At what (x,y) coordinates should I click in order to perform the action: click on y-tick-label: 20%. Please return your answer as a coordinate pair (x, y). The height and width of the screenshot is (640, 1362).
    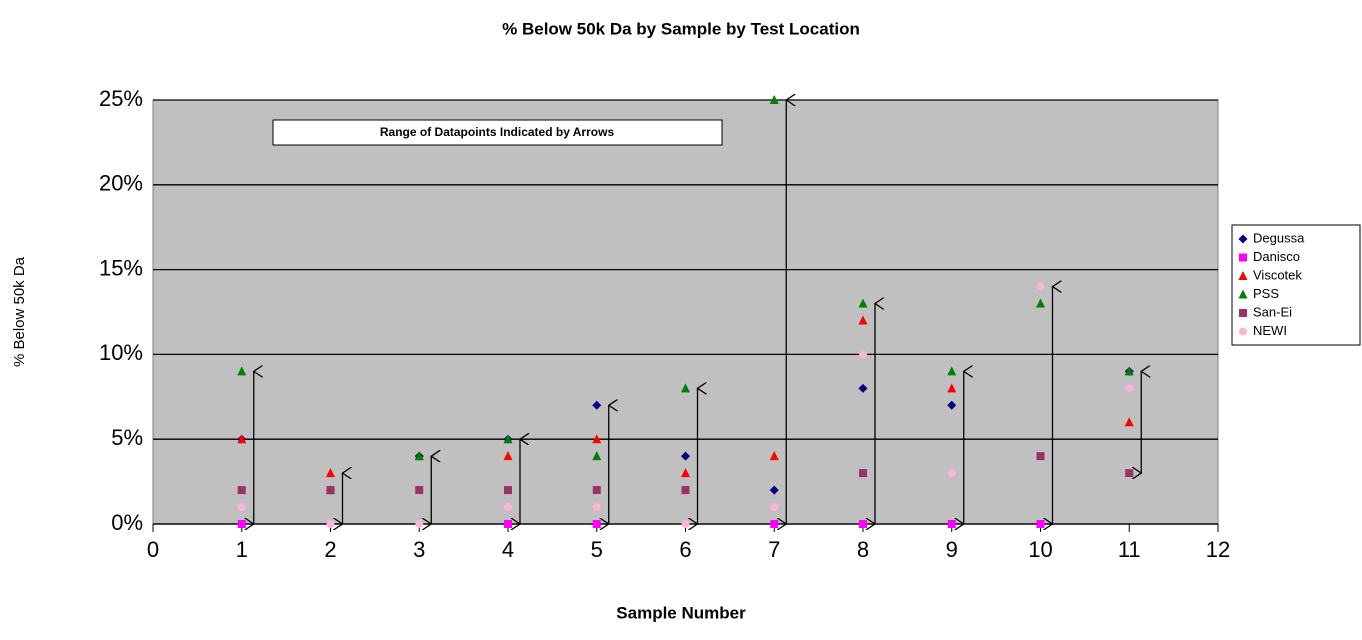
    Looking at the image, I should click on (121, 183).